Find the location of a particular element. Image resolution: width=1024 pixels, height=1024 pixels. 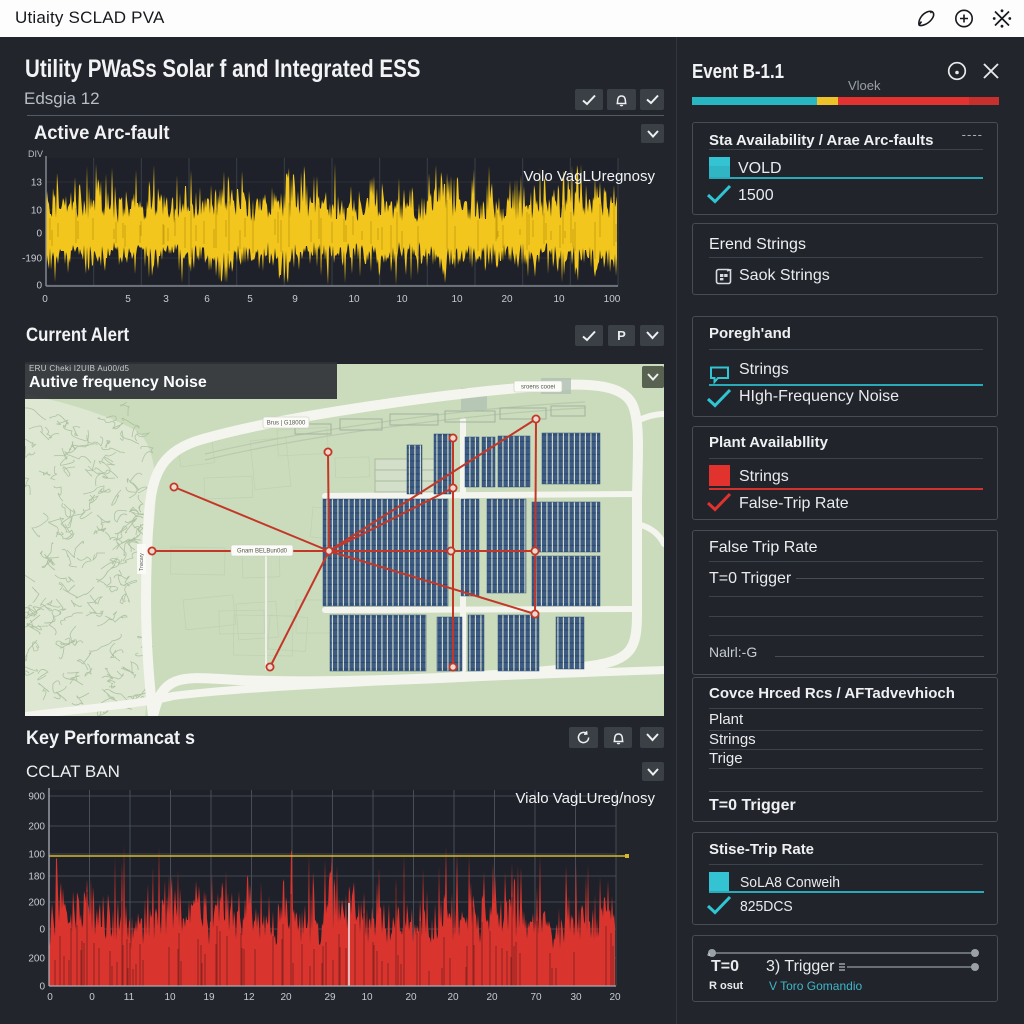

svg-text: Gnam BELBun0d0 is located at coordinates (262, 552).